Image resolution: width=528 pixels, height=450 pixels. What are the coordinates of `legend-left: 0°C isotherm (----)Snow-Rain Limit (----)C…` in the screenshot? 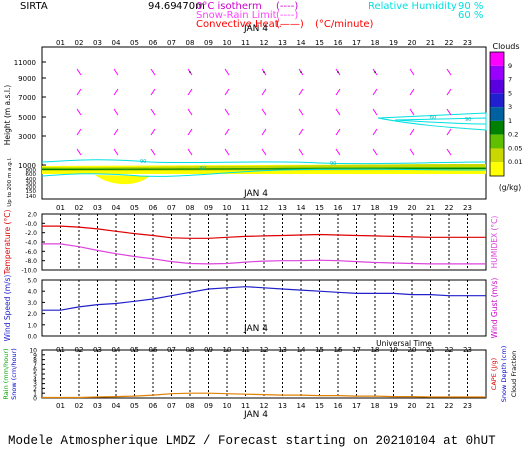 It's located at (285, 15).